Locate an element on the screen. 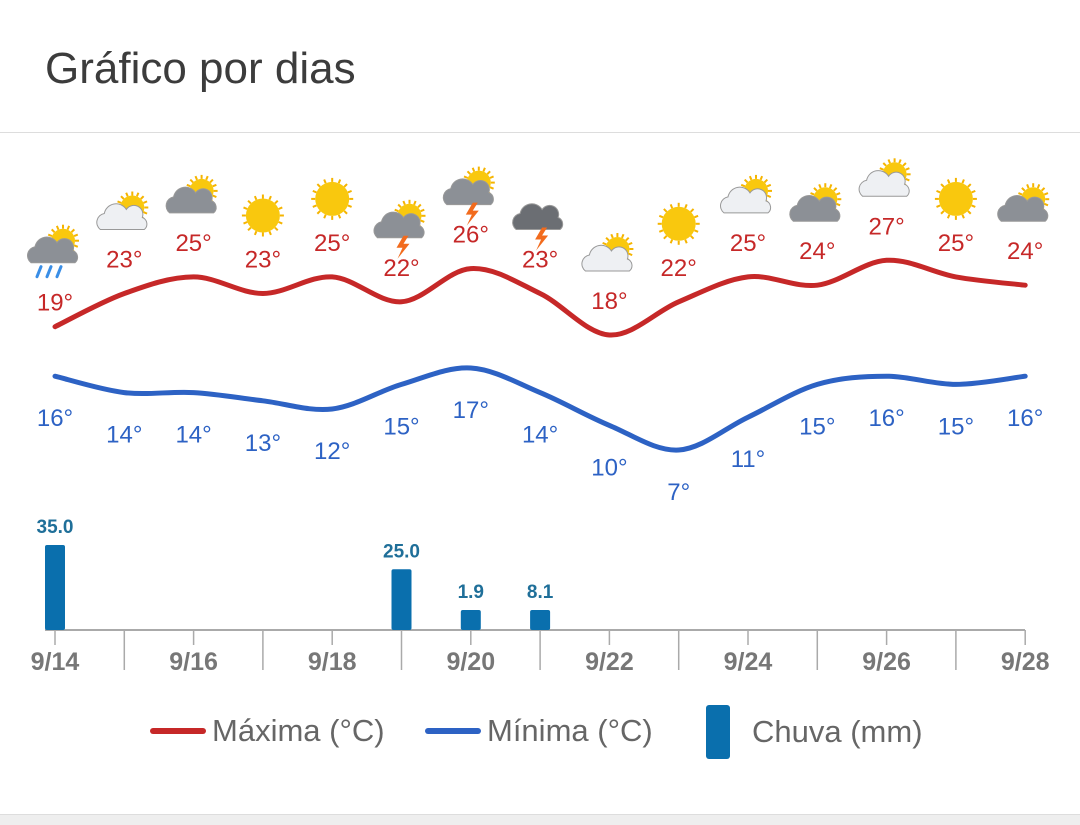 This screenshot has width=1080, height=825. legend-item-rain: Chuva (mm) is located at coordinates (814, 732).